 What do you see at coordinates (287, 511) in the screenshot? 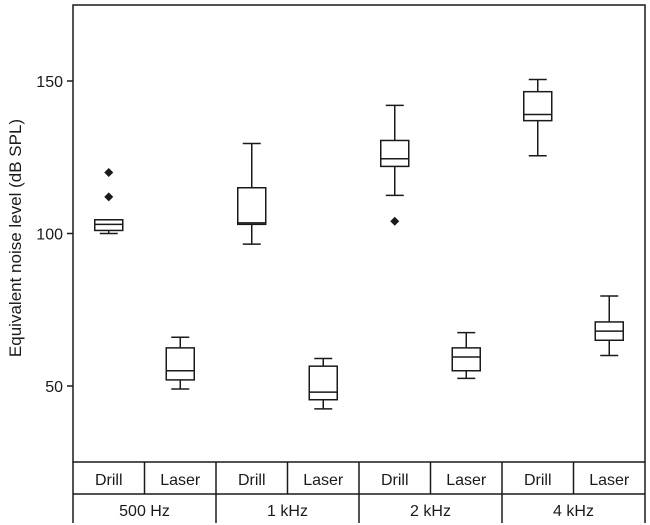
I see `group-label: 1 kHz` at bounding box center [287, 511].